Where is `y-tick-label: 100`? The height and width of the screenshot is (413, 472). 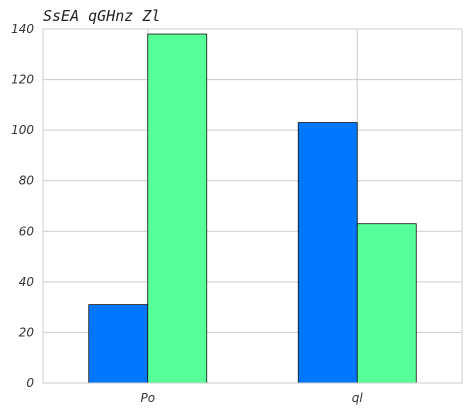 y-tick-label: 100 is located at coordinates (22, 130).